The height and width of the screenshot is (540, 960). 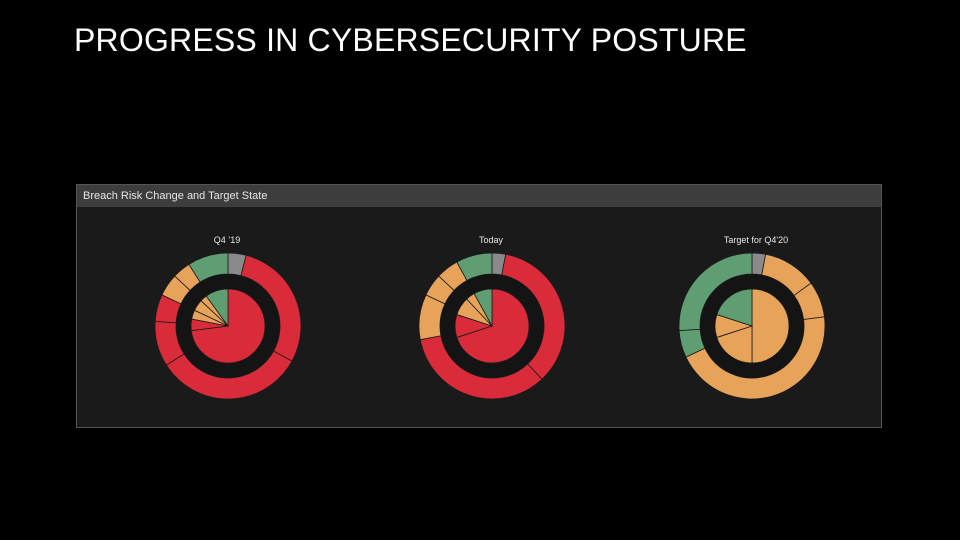 I want to click on chart-title-target: Target for Q4'20, so click(x=756, y=240).